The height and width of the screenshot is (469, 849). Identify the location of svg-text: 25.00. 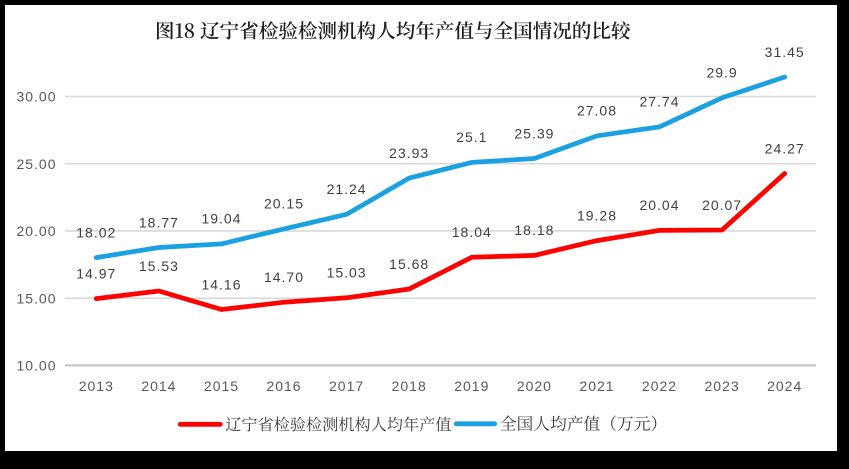
(36, 164).